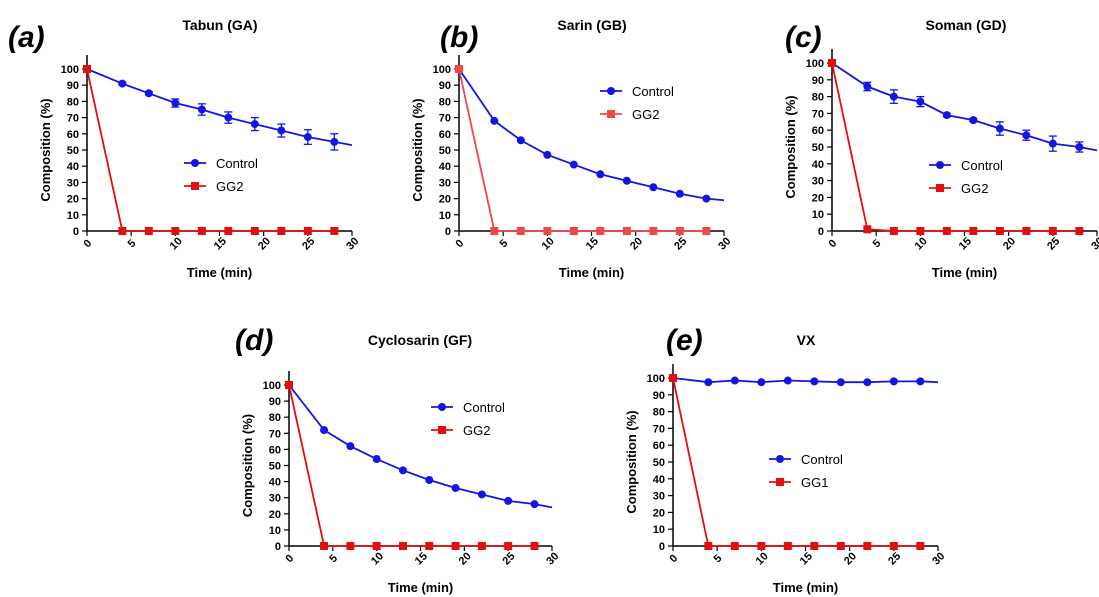  Describe the element at coordinates (445, 102) in the screenshot. I see `y-tick-label: 80` at that location.